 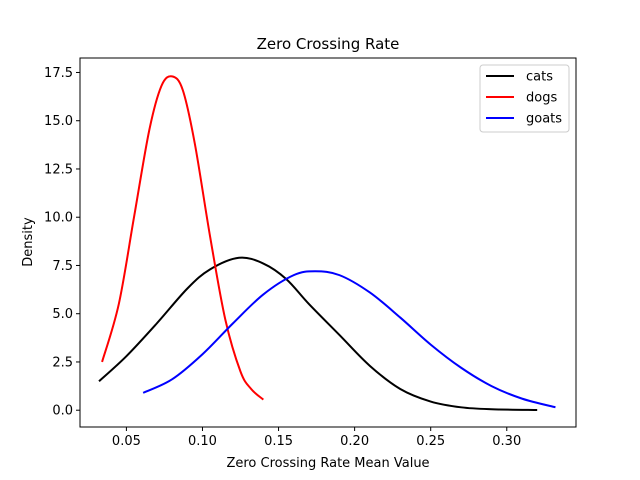 I want to click on legend-label-dogs: dogs, so click(x=541, y=98).